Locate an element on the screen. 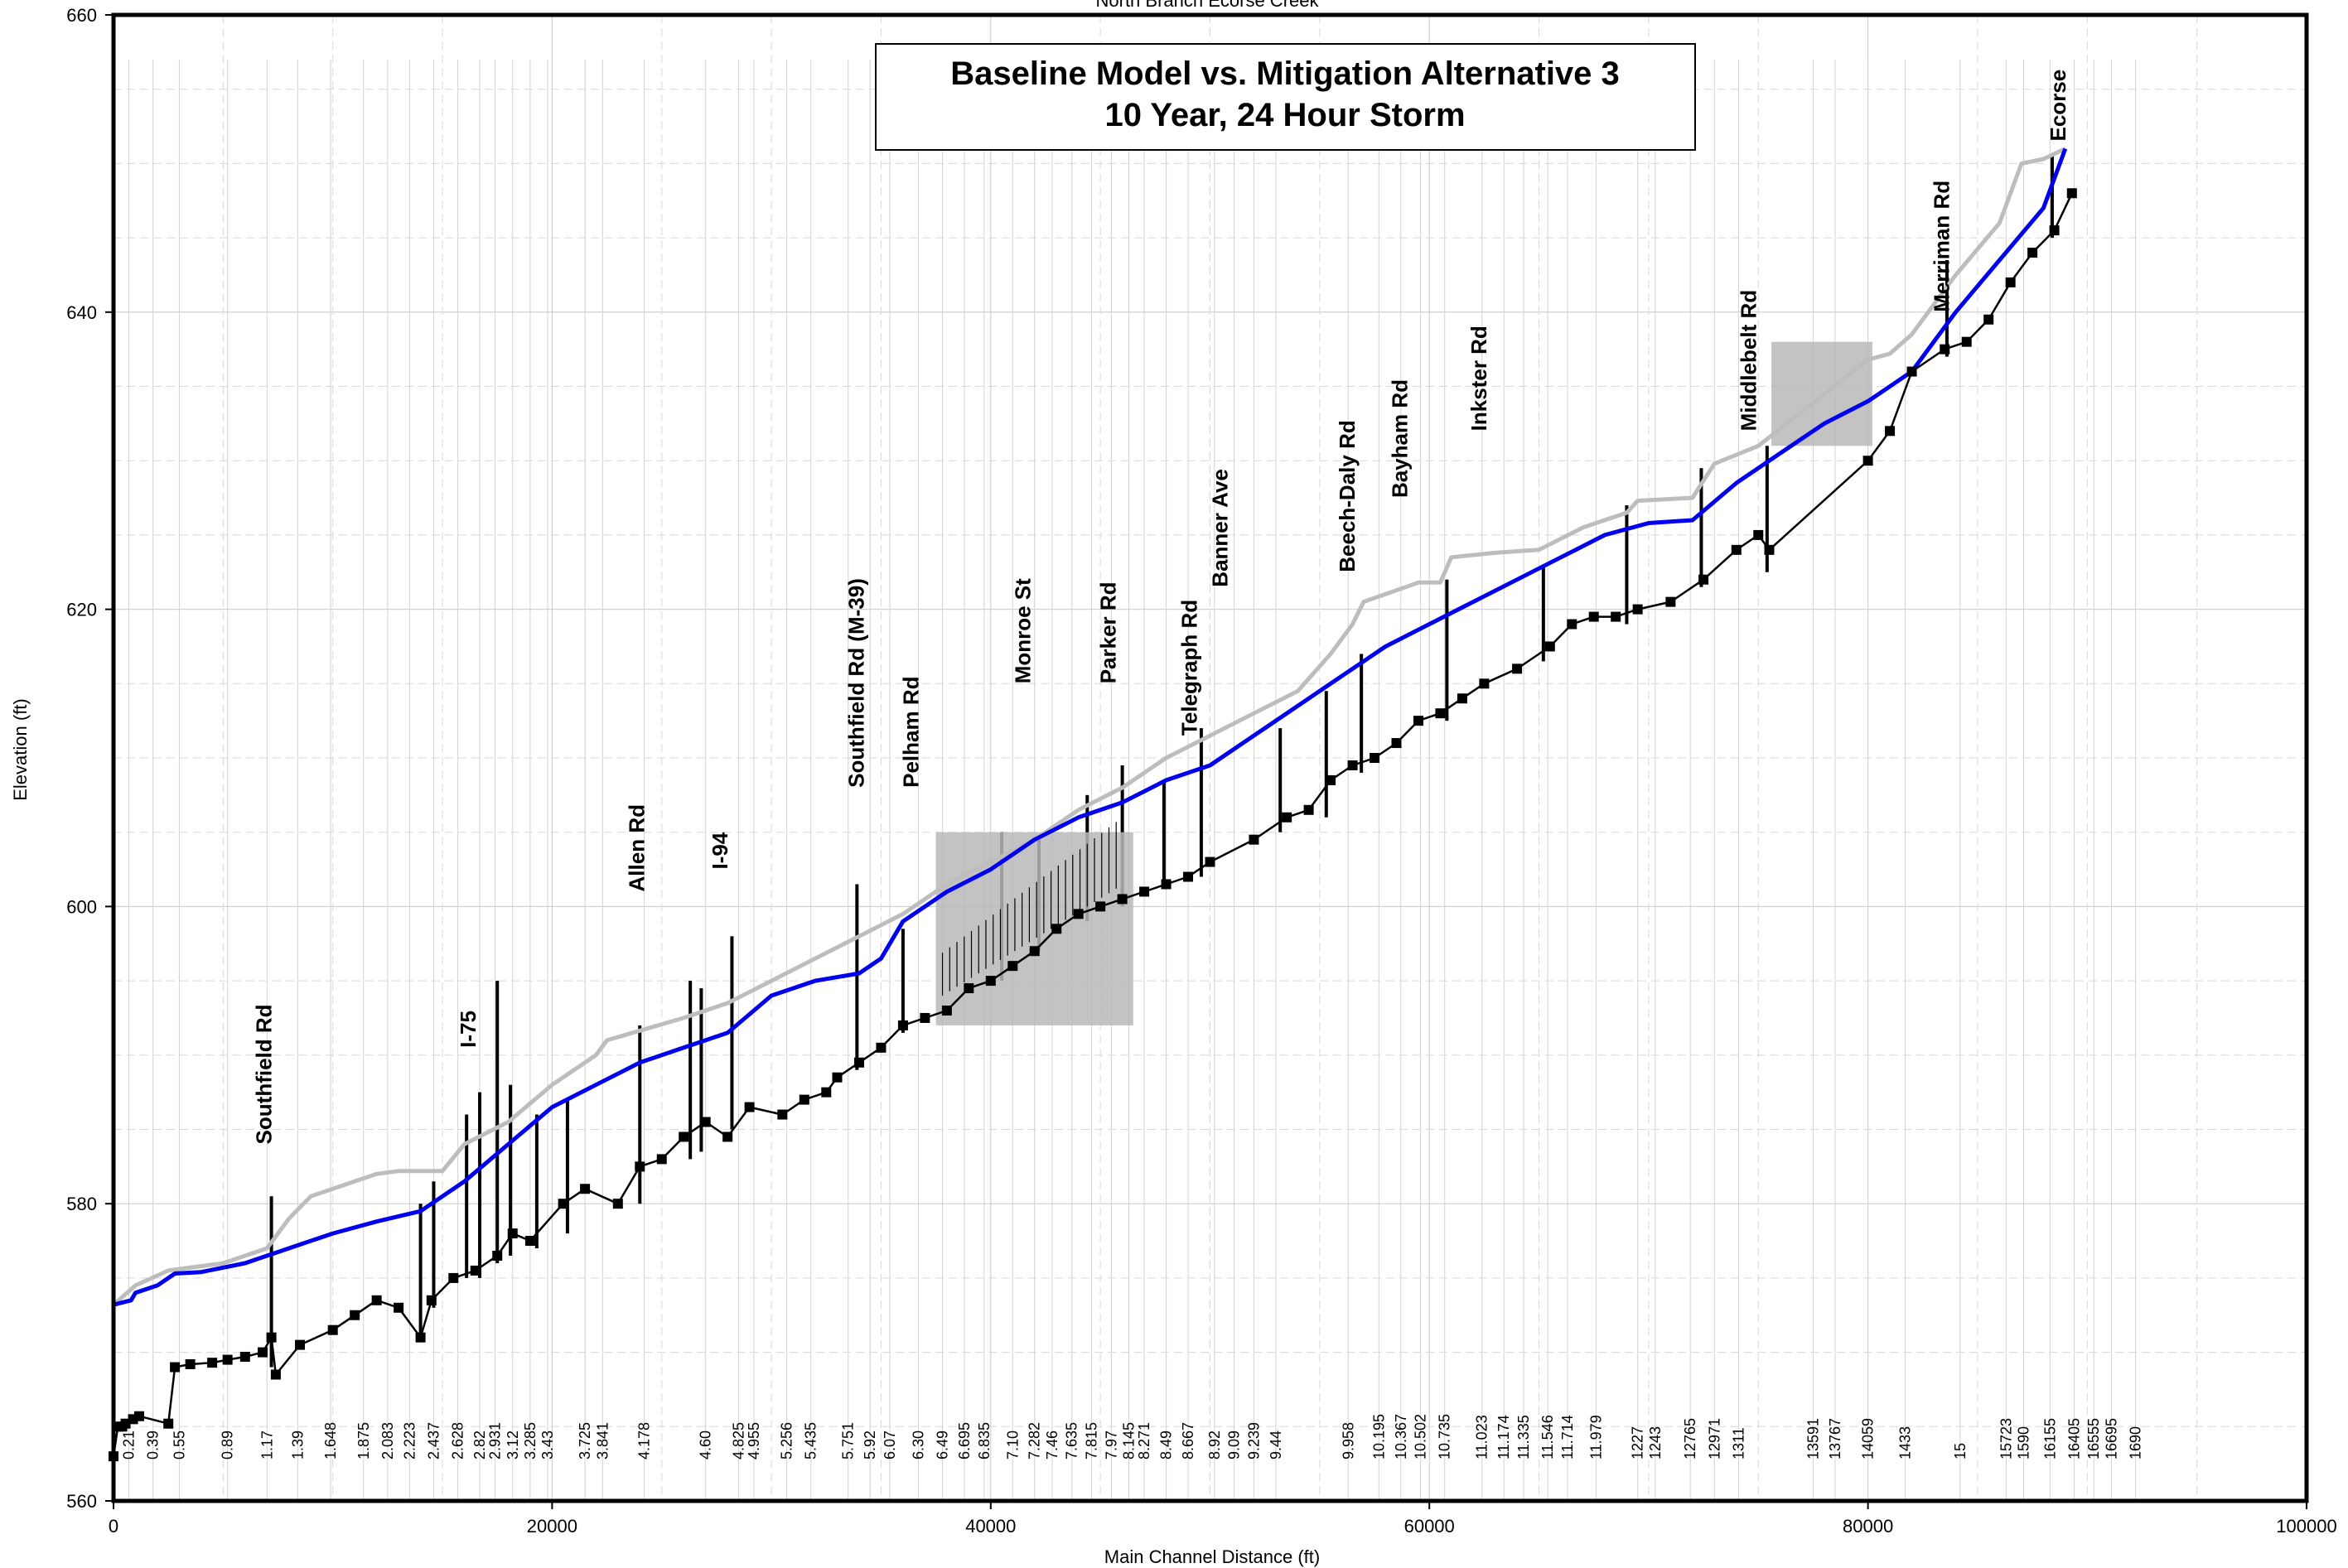  road-label: Merriman Rd is located at coordinates (1942, 246).